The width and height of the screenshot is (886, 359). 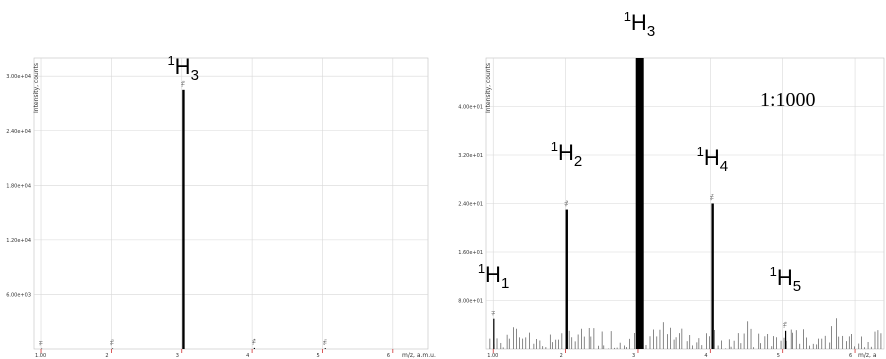 I want to click on ion-label: 1H2, so click(x=566, y=154).